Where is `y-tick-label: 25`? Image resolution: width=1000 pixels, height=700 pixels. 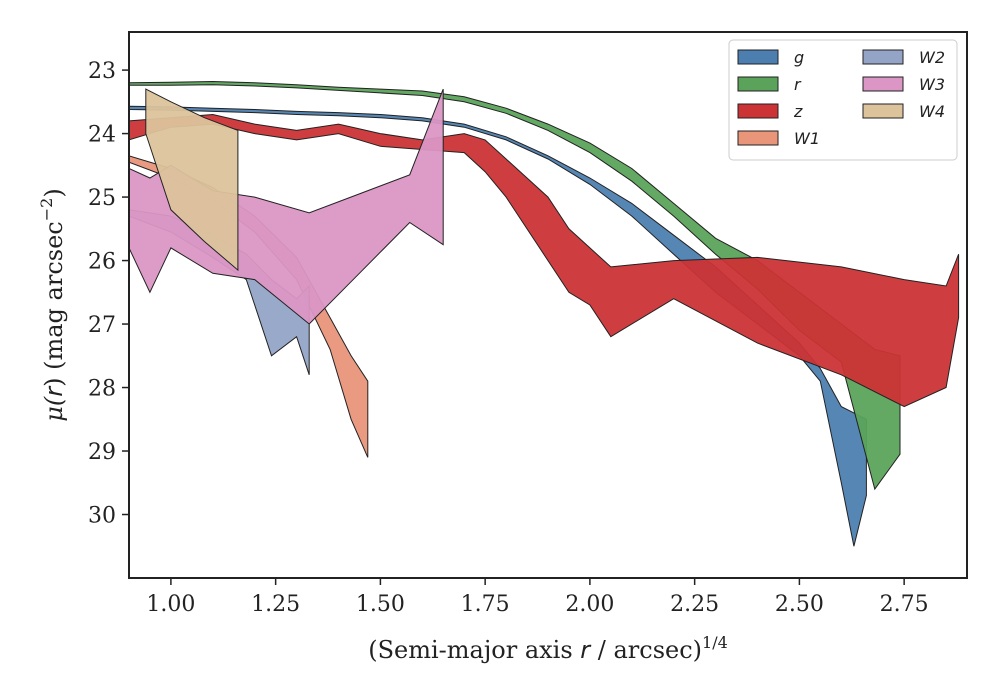 y-tick-label: 25 is located at coordinates (102, 198).